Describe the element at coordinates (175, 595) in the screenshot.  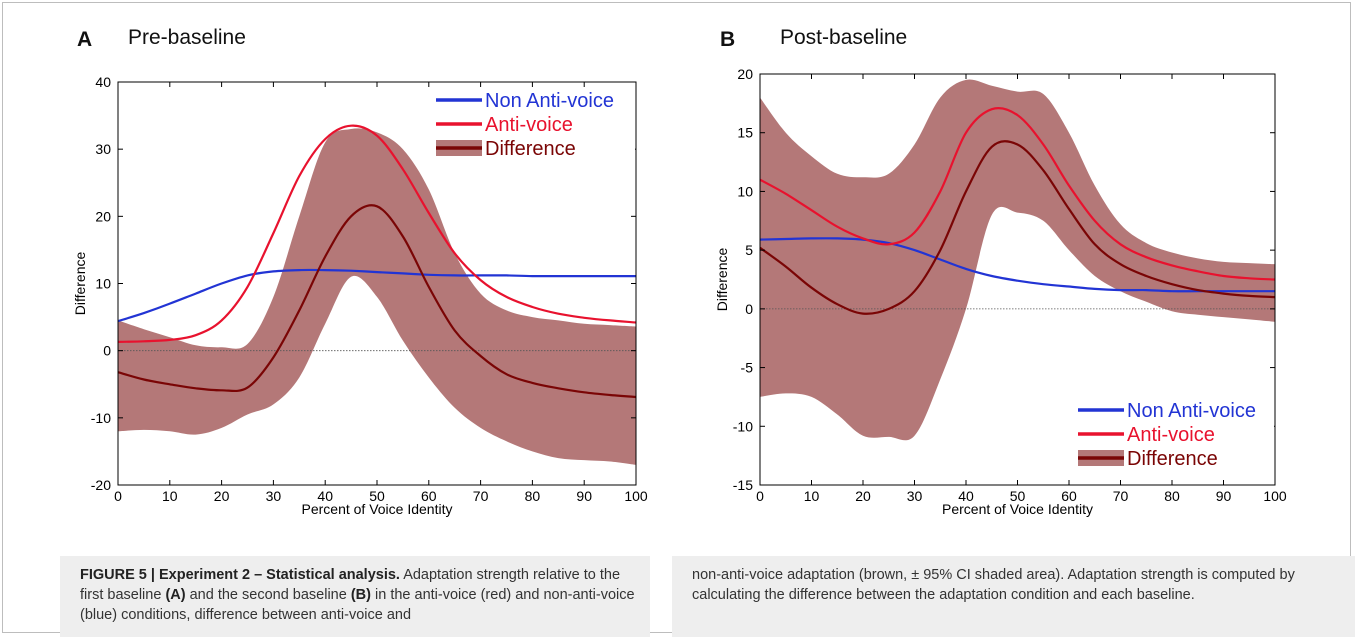
I see `caption-ref-a: (A)` at that location.